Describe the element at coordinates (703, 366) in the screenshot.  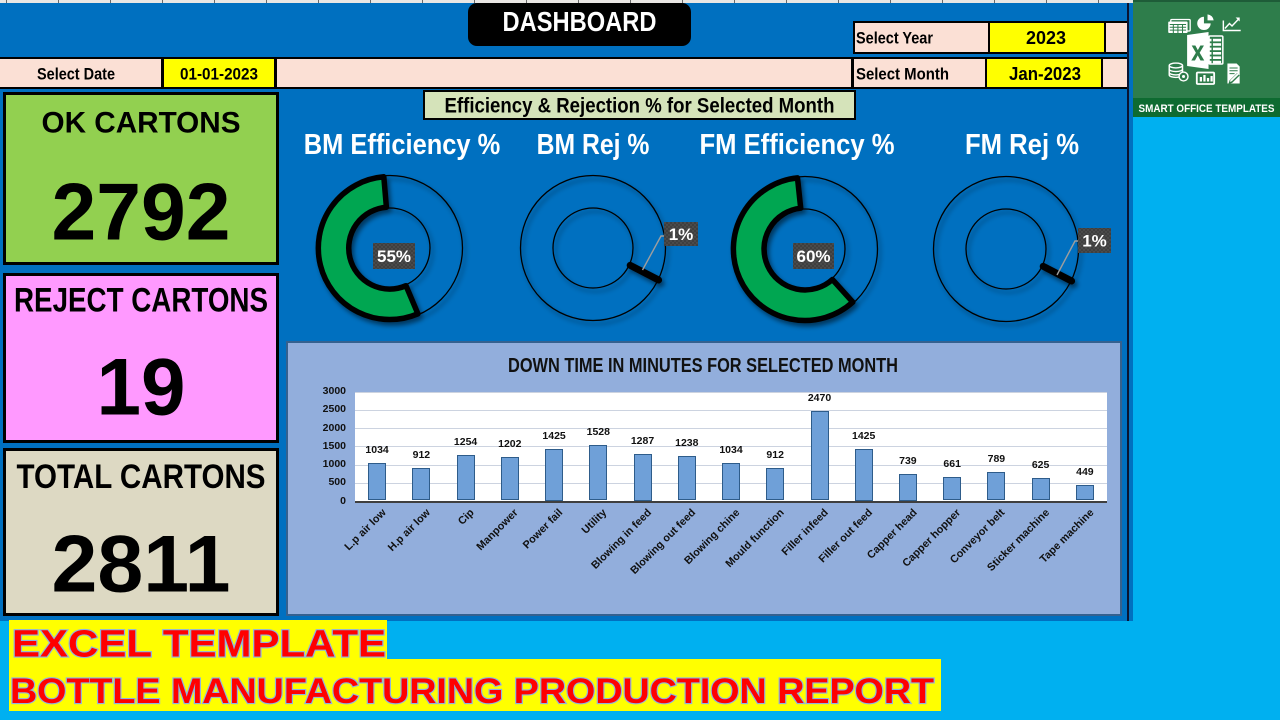
I see `svg-text:DOWN TIME IN MINUTES FOR SELEC: DOWN TIME IN MINUTES FOR SELECTED MONTH` at that location.